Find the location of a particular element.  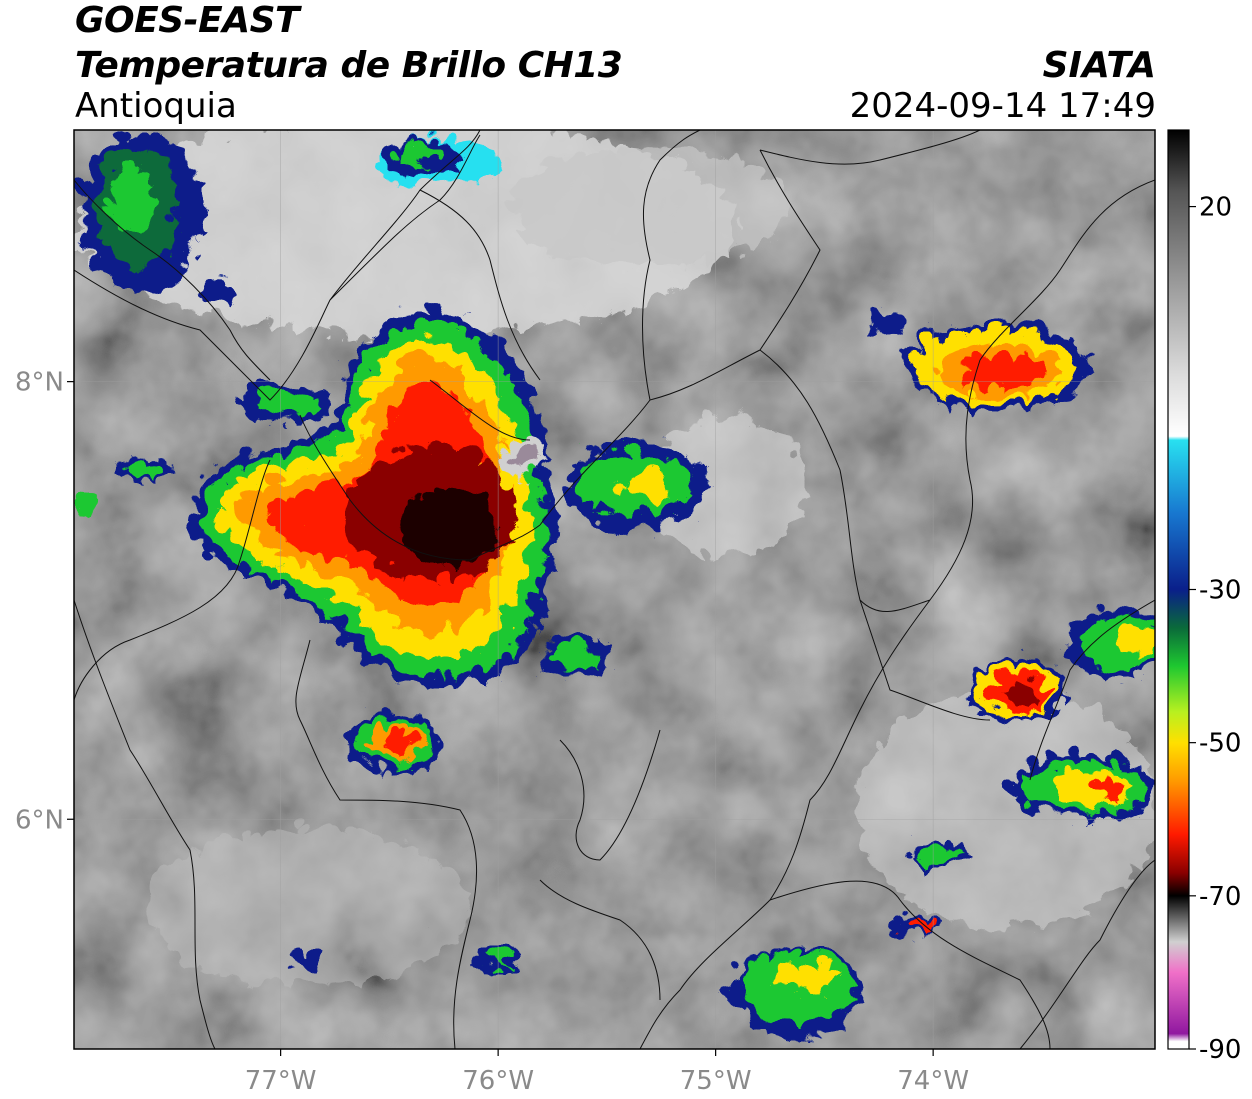

colorbar: 20 -30 -50 -70 -90 is located at coordinates (1204, 597).